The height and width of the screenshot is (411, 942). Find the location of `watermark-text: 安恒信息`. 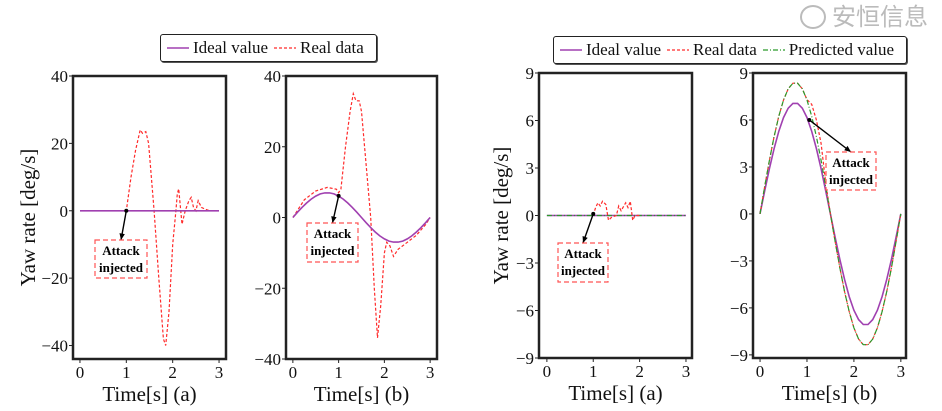

watermark-text: 安恒信息 is located at coordinates (880, 17).